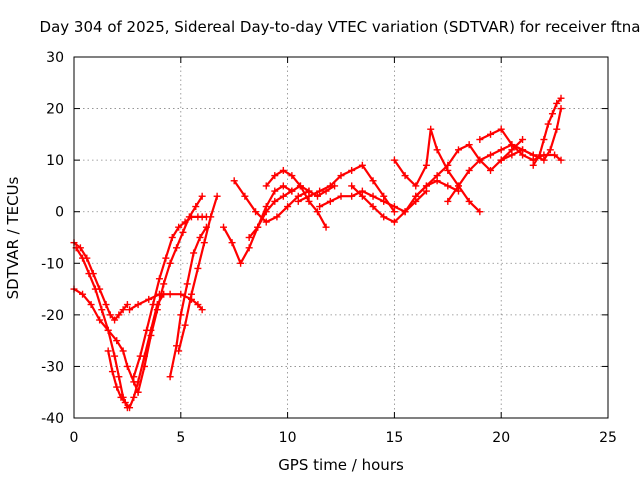  I want to click on x-axis-title: GPS time / hours, so click(341, 465).